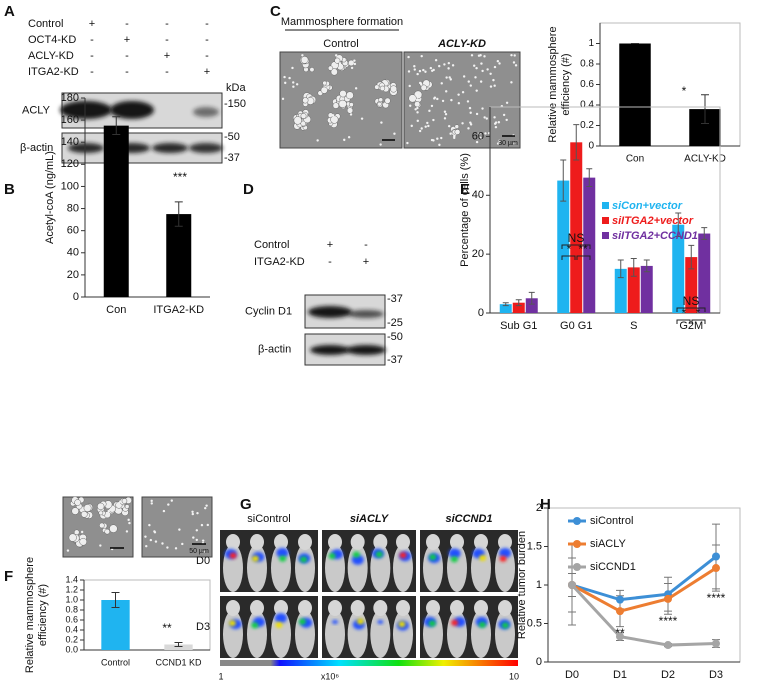 The width and height of the screenshot is (765, 695). I want to click on legend-label: siCCND1, so click(613, 567).